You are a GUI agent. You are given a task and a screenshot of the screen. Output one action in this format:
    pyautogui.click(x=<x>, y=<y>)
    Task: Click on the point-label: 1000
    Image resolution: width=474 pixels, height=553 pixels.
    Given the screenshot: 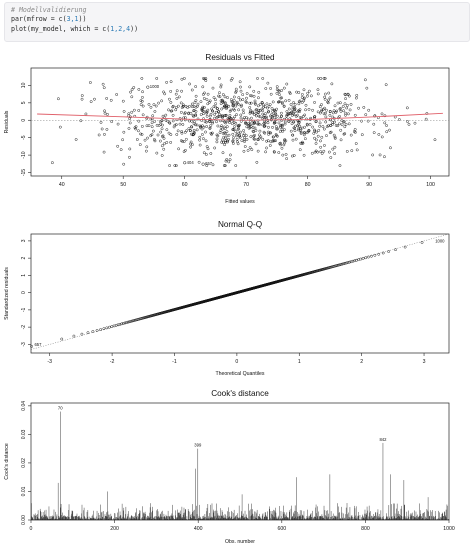 What is the action you would take?
    pyautogui.click(x=440, y=240)
    